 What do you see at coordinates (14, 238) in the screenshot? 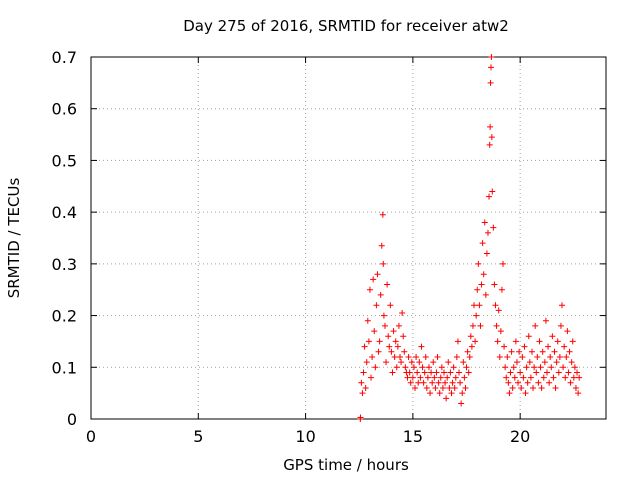
I see `y-axis-label: SRMTID / TECUs` at bounding box center [14, 238].